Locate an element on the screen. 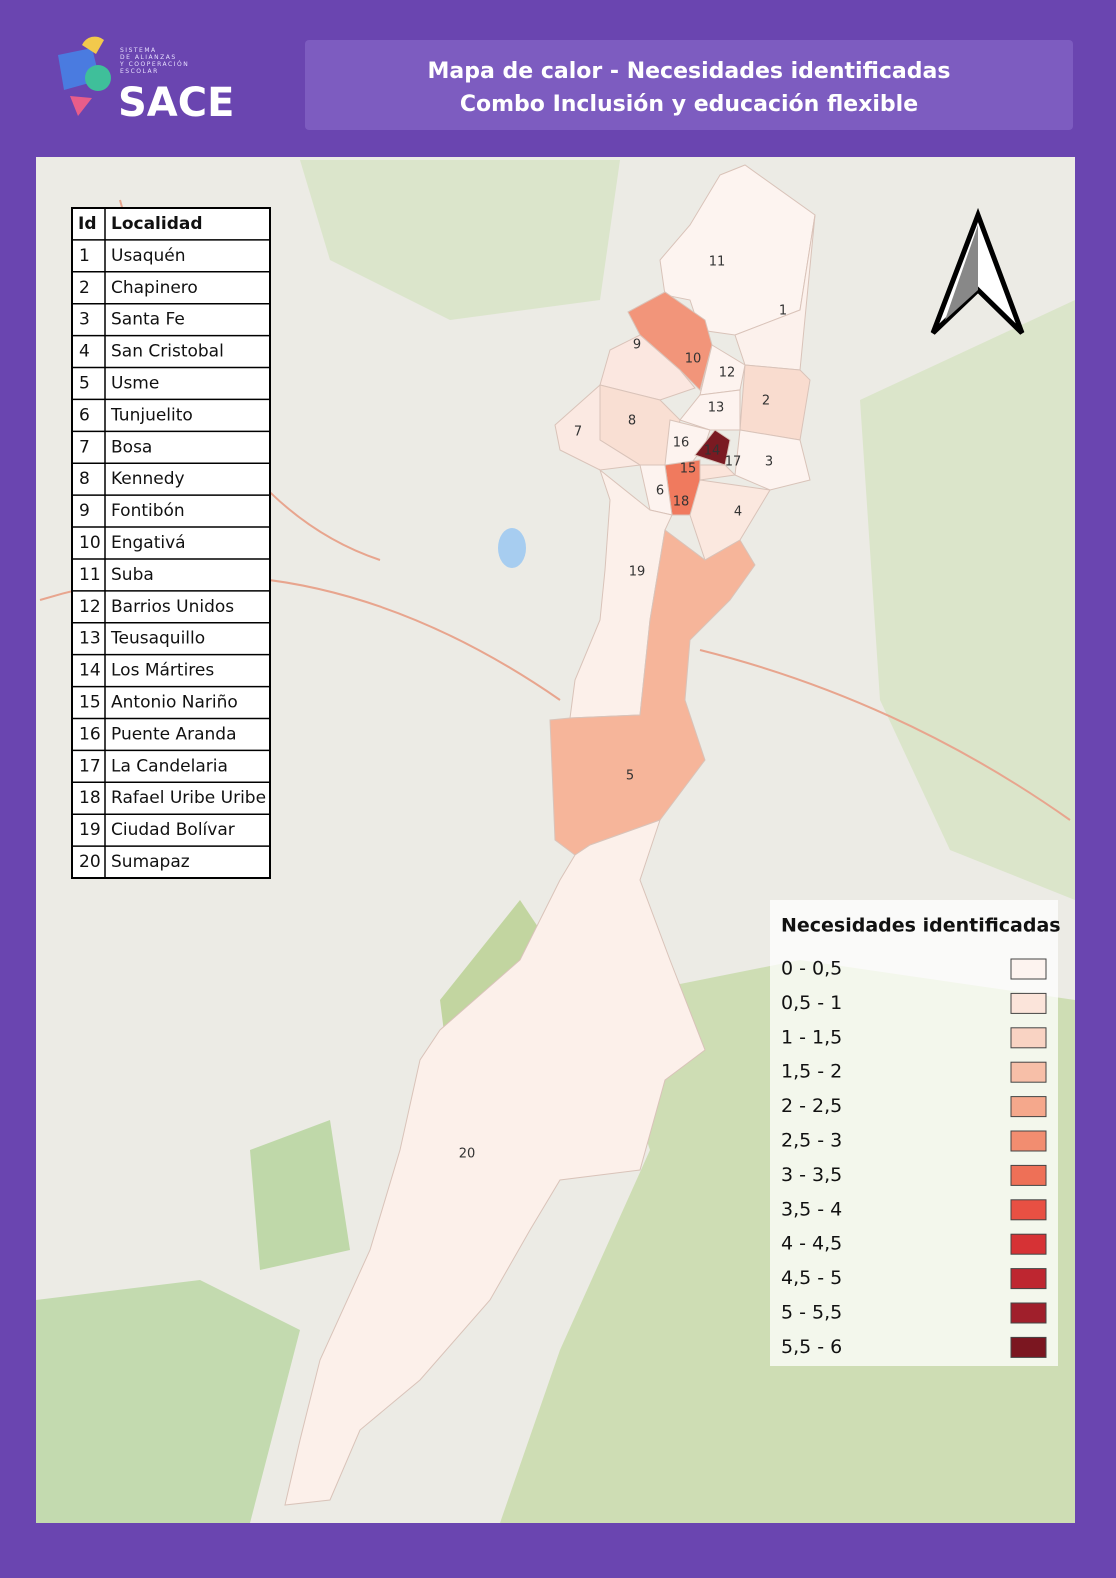 The width and height of the screenshot is (1116, 1578). district-label: 20 is located at coordinates (467, 1154).